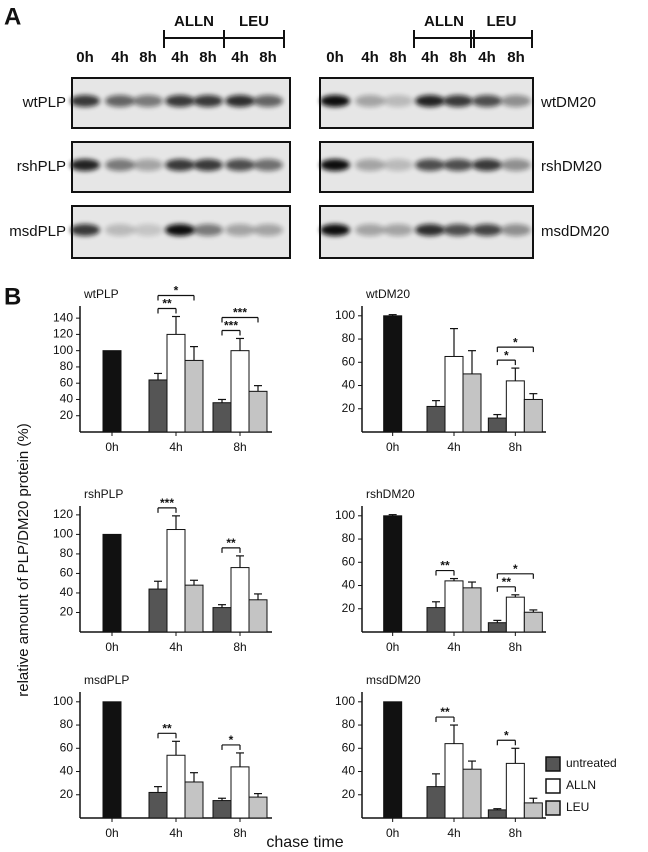  What do you see at coordinates (167, 503) in the screenshot?
I see `sig-label: ***` at bounding box center [167, 503].